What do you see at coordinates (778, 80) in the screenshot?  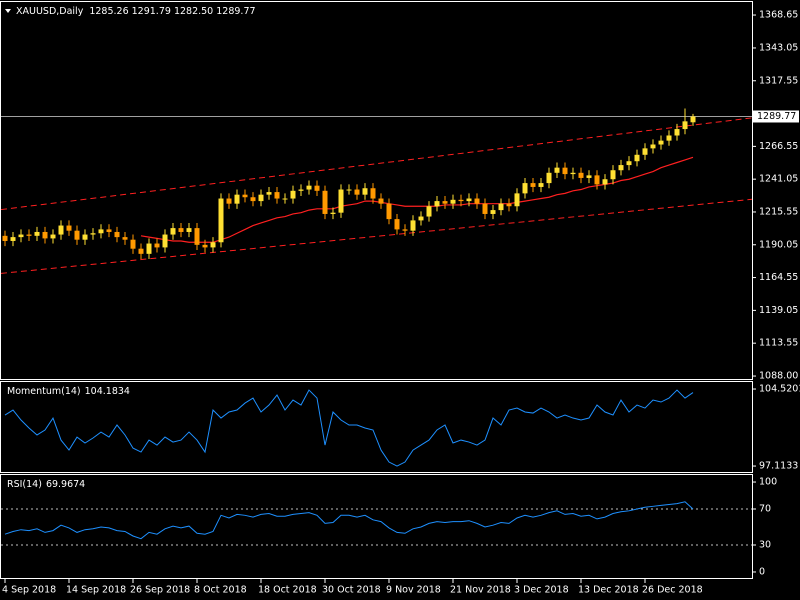 I see `y-tick-label: 1317.55` at bounding box center [778, 80].